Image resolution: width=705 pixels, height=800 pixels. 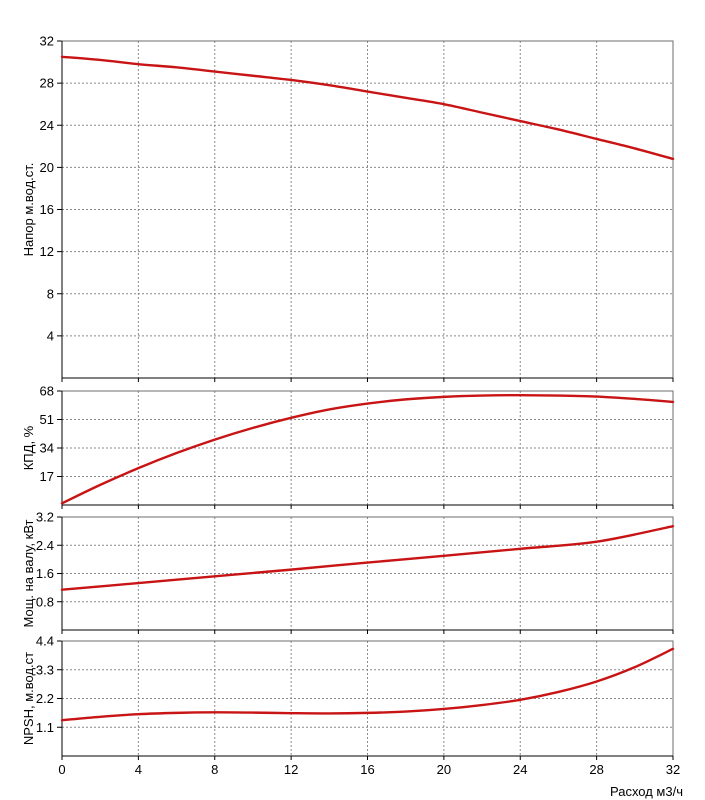 I want to click on y-tick-label: 24, so click(x=47, y=125).